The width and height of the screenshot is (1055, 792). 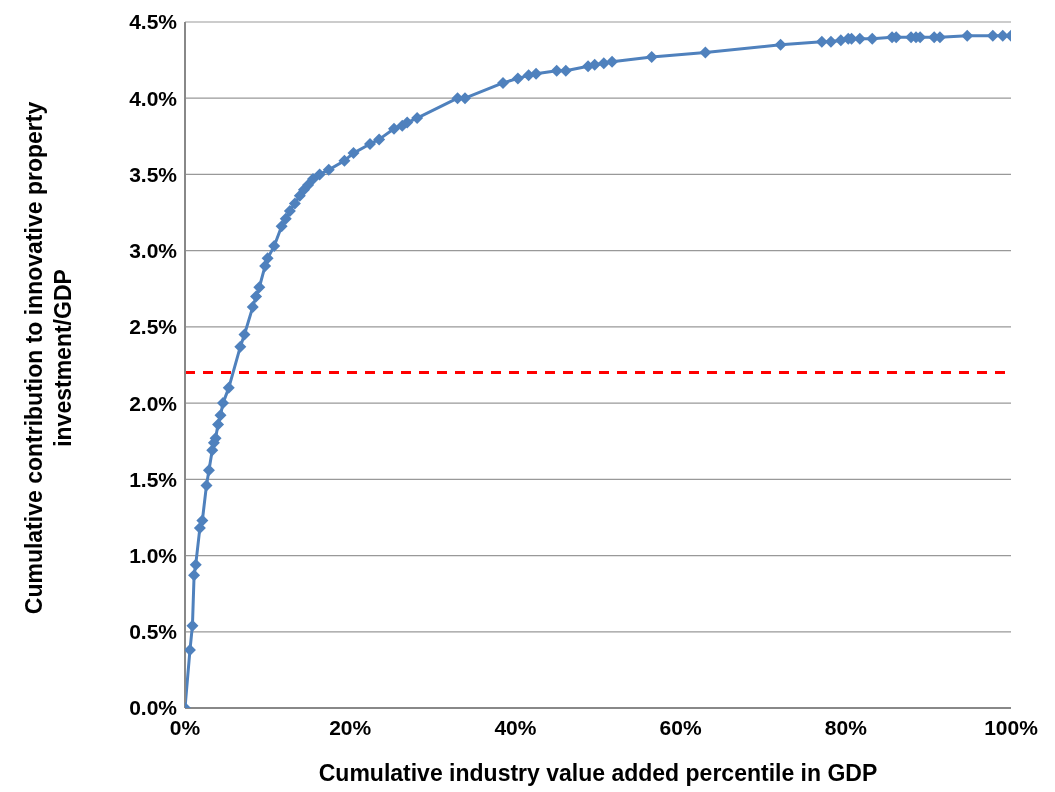 What do you see at coordinates (153, 327) in the screenshot?
I see `y-tick-label: 2.5%` at bounding box center [153, 327].